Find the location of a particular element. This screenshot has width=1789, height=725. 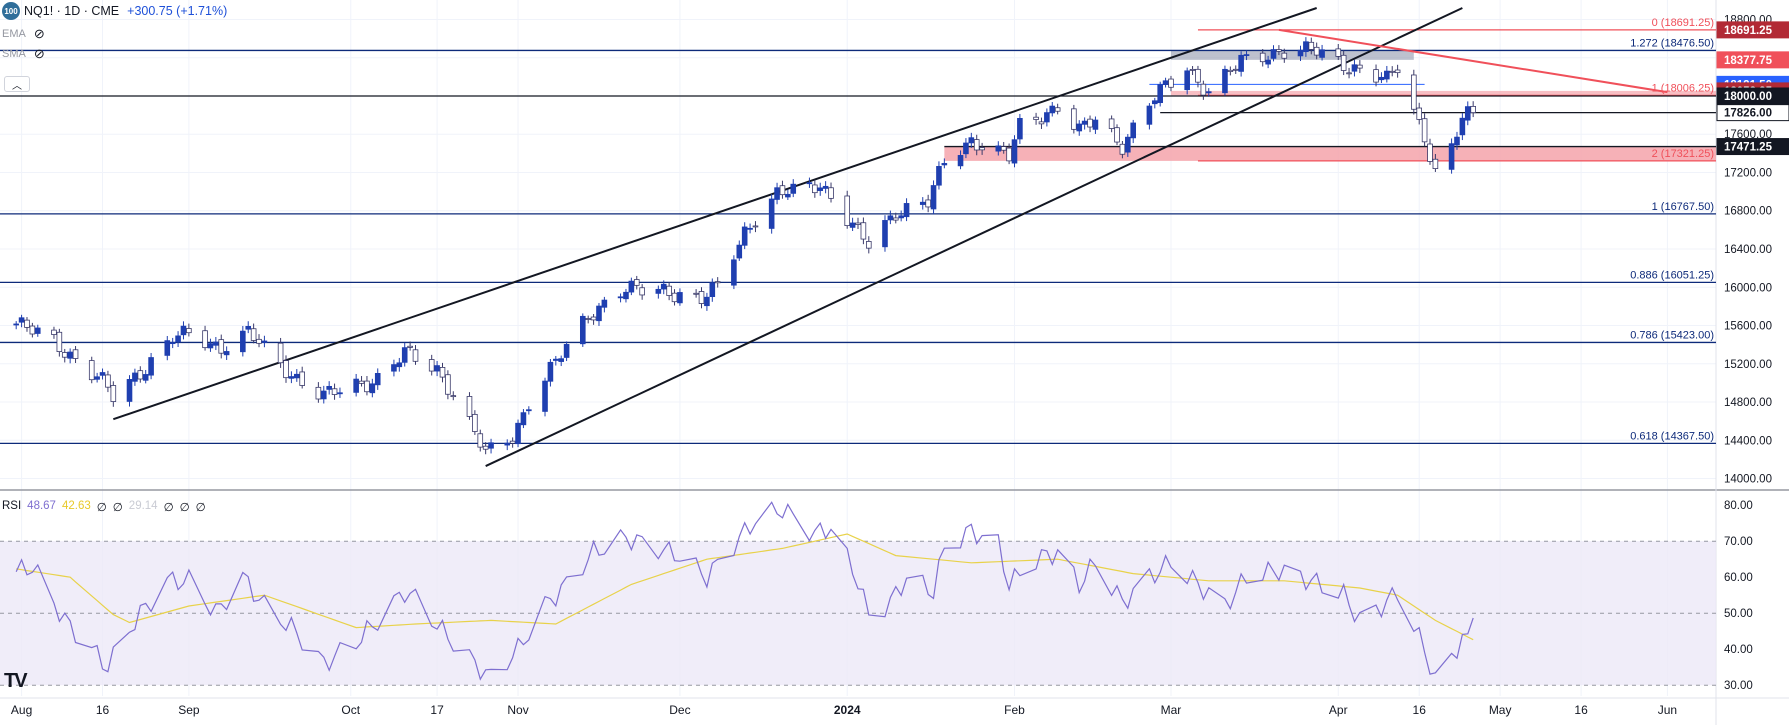

time-tick-label: 16 is located at coordinates (103, 710).